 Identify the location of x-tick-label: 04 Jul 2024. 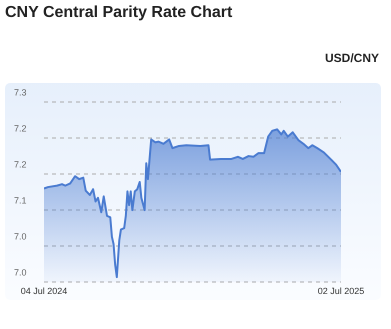
(44, 291).